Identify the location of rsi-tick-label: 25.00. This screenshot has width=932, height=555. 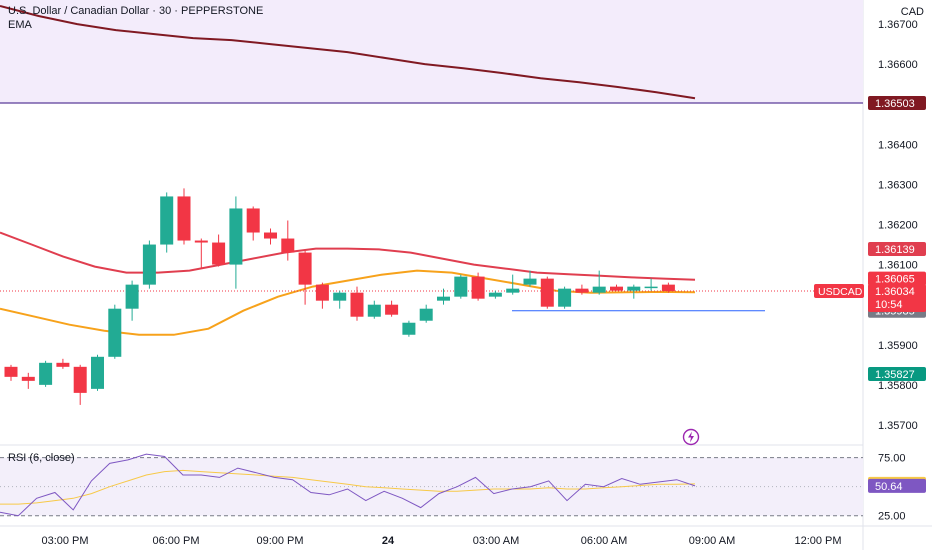
(892, 517).